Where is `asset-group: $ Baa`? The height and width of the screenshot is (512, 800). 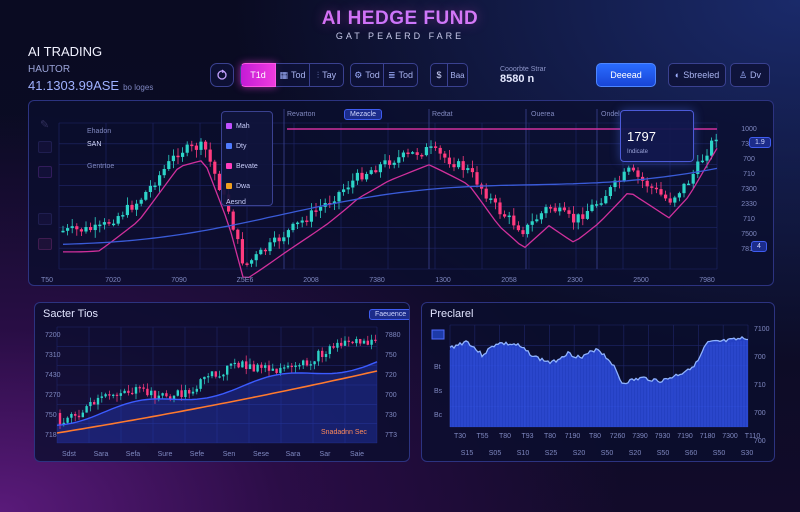
asset-group: $ Baa is located at coordinates (449, 75).